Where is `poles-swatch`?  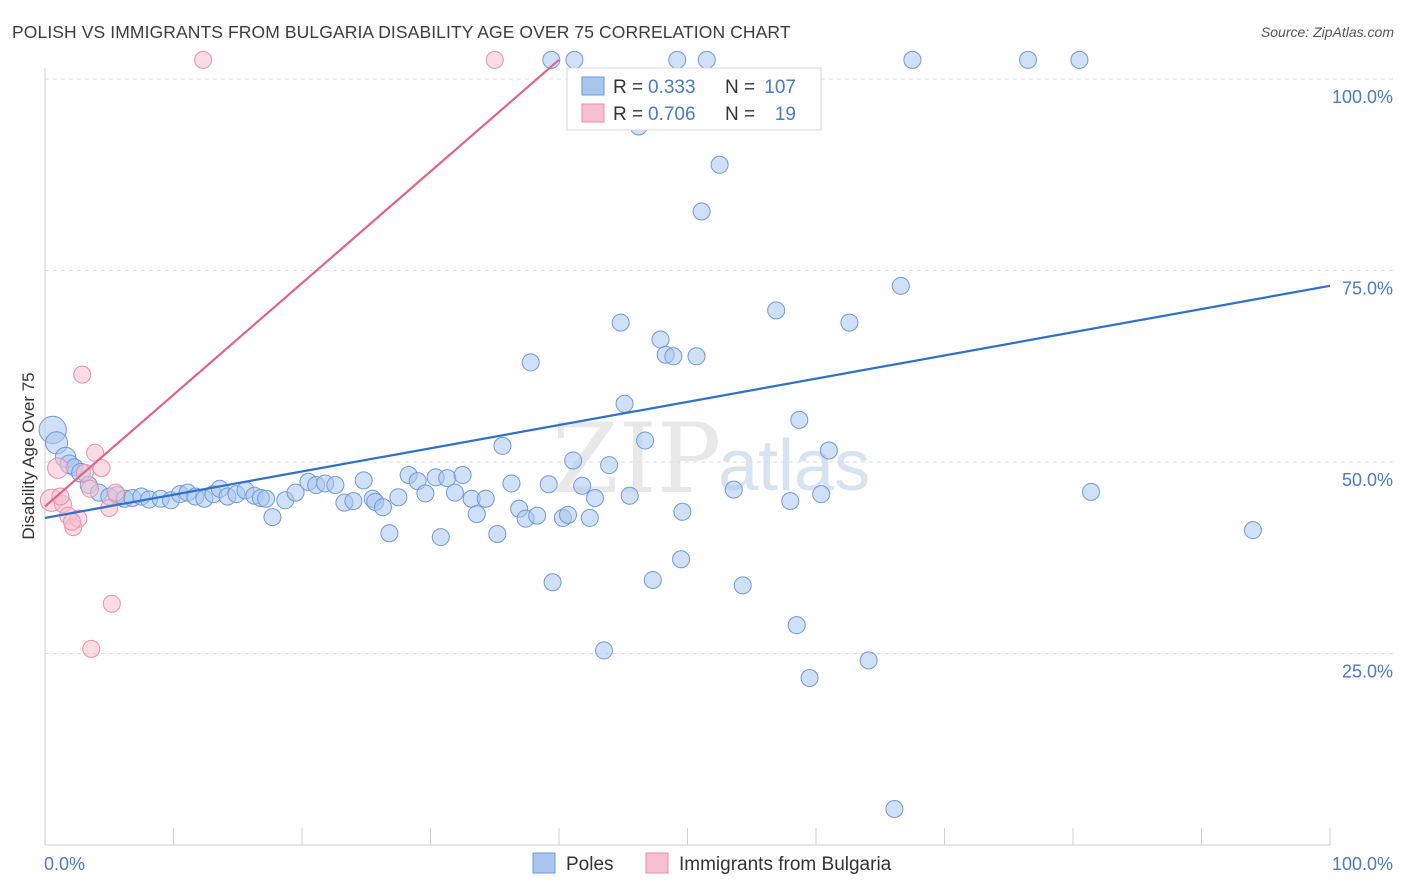 poles-swatch is located at coordinates (593, 86).